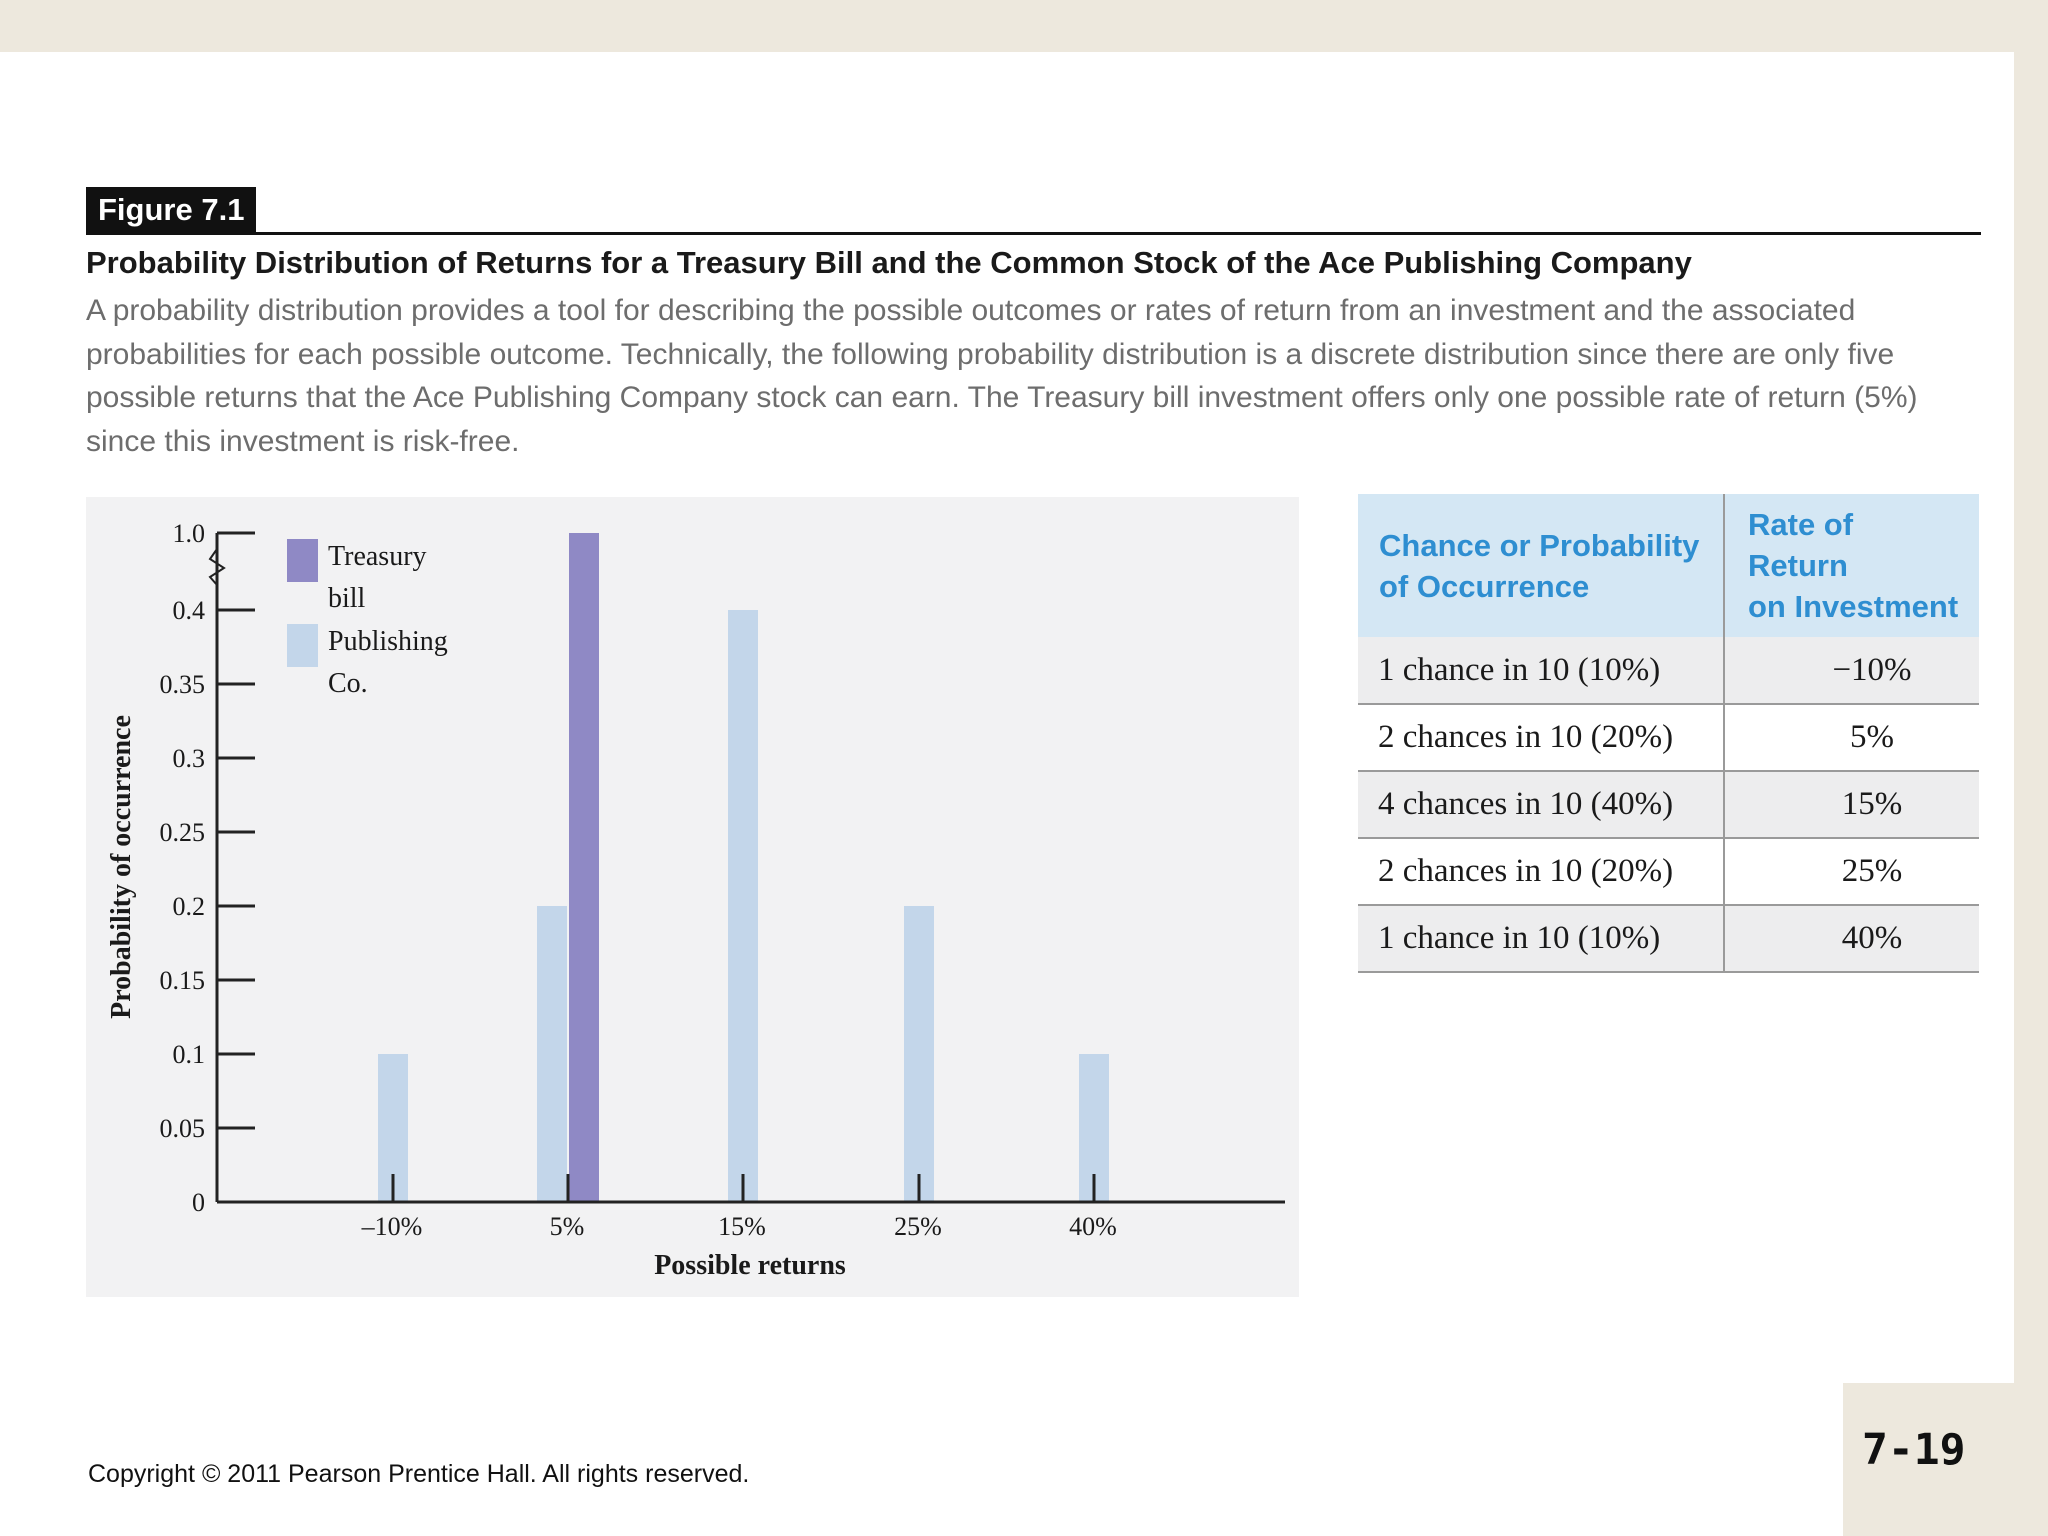 The width and height of the screenshot is (2048, 1536). I want to click on figure-label: Figure 7.1, so click(171, 210).